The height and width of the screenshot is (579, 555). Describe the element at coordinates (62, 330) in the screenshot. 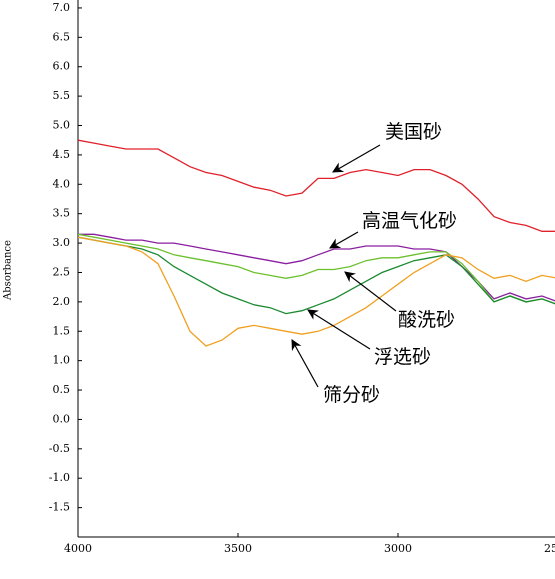

I see `y-tick-label: 1.5` at that location.